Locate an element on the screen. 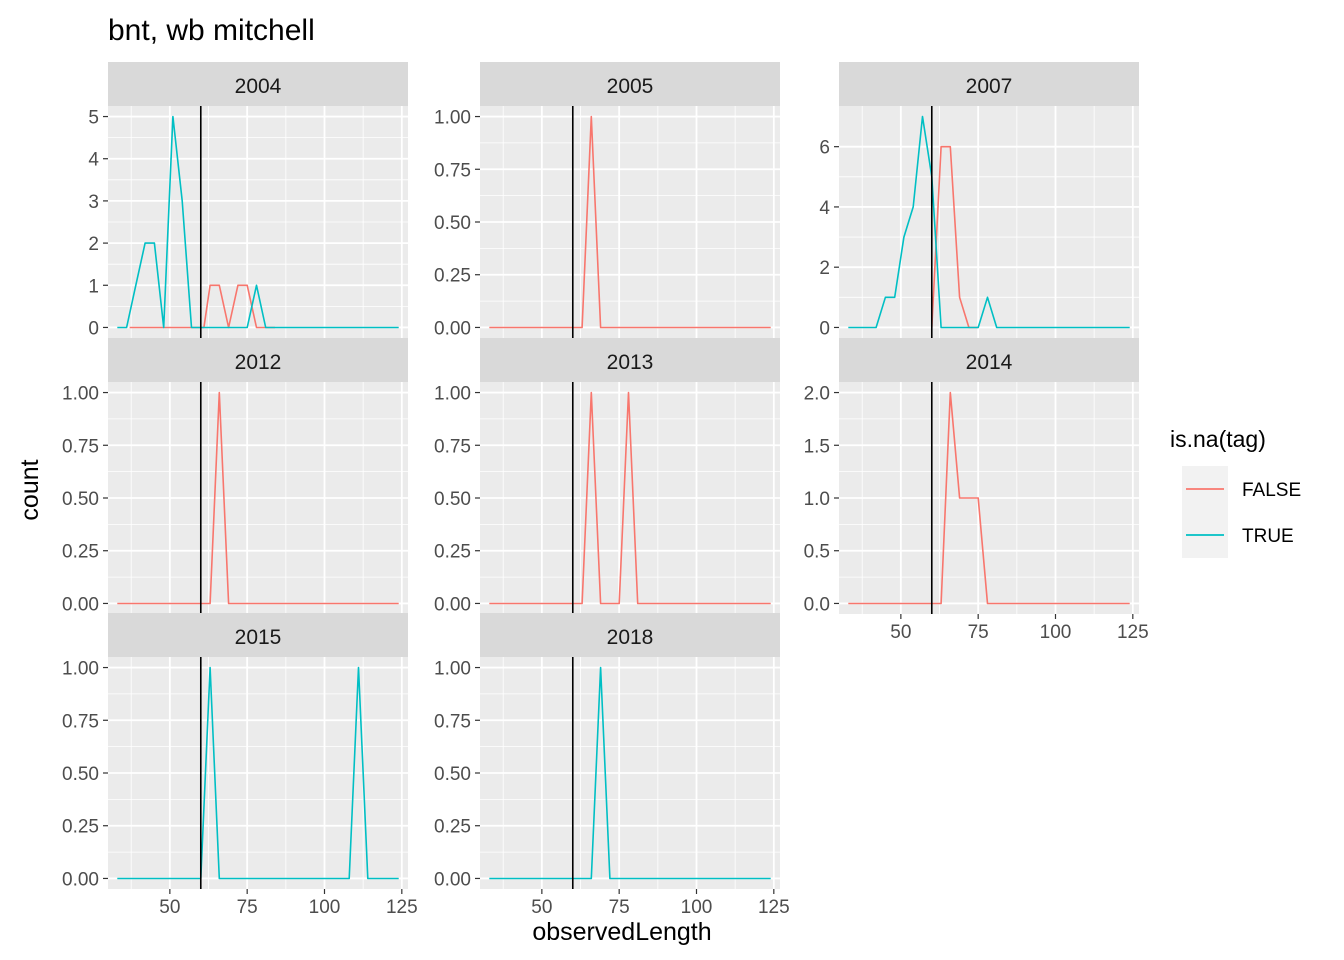  facet-strip-label: 2012 is located at coordinates (258, 362).